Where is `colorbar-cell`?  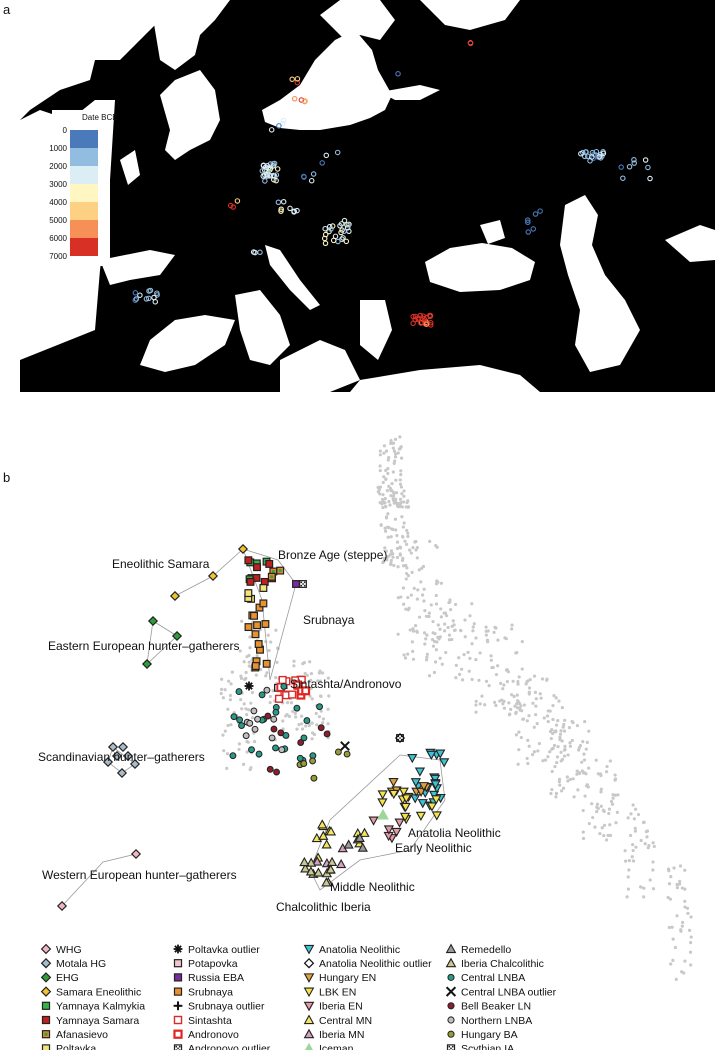
colorbar-cell is located at coordinates (84, 193).